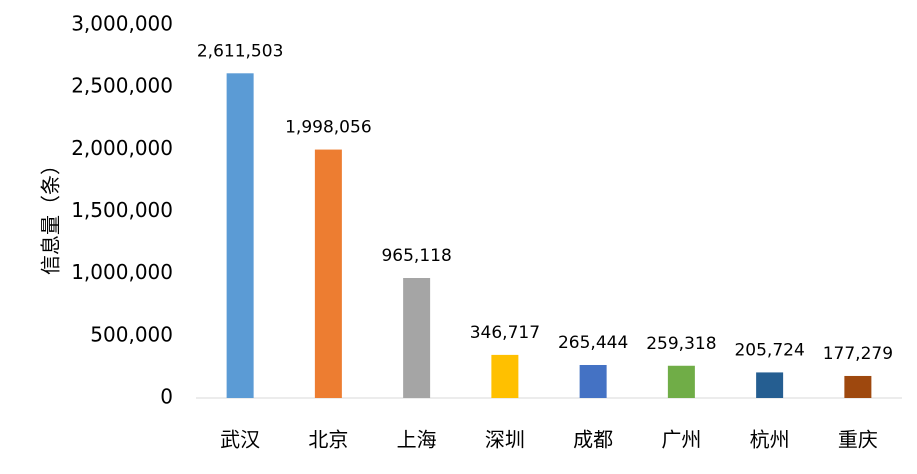 This screenshot has height=474, width=917. Describe the element at coordinates (122, 148) in the screenshot. I see `y-tick-label: 2,000,000` at that location.